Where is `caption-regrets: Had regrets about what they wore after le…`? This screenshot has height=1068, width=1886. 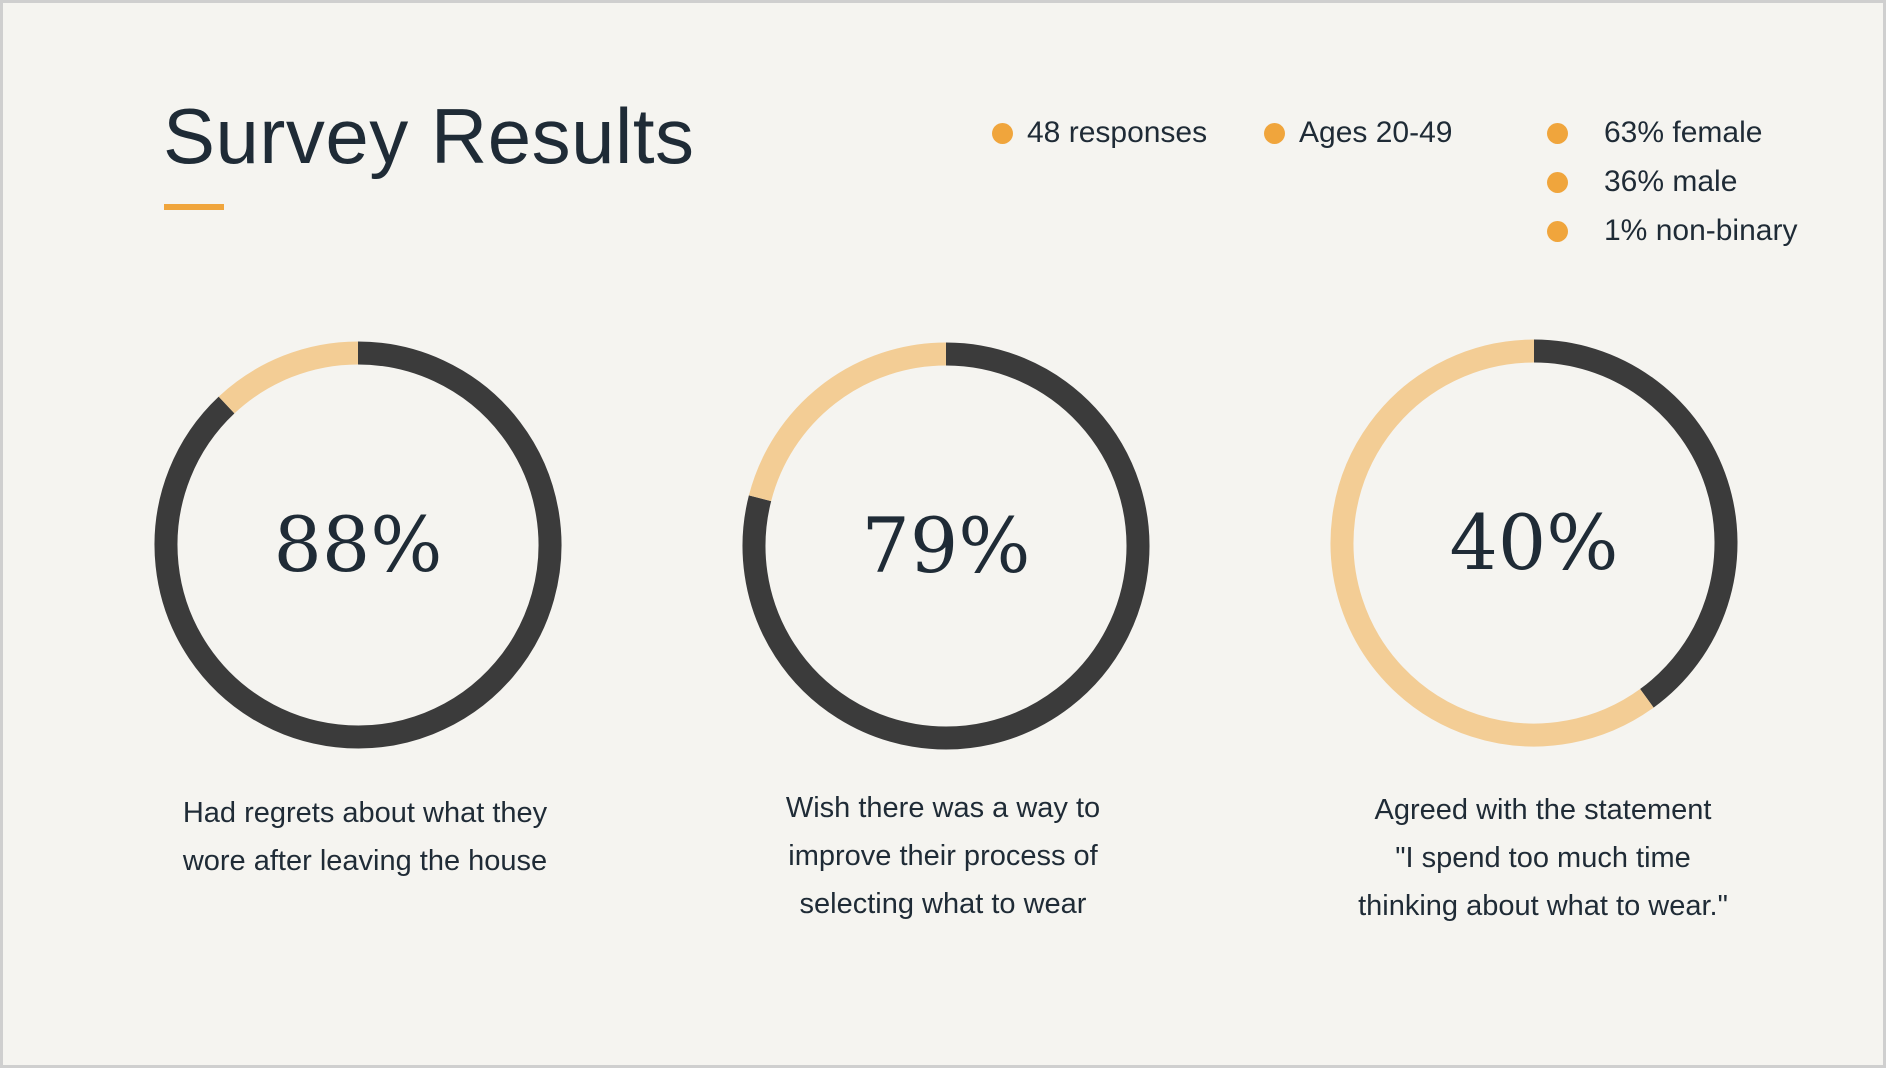 caption-regrets: Had regrets about what they wore after le… is located at coordinates (365, 837).